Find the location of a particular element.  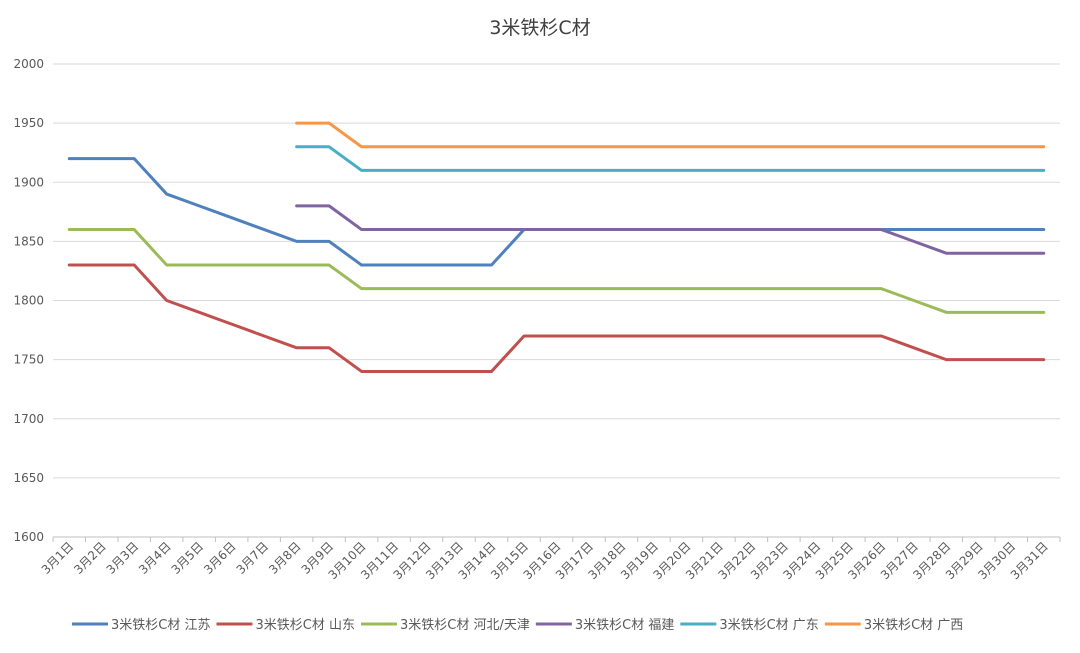

y-tick-label: 1850 is located at coordinates (28, 241).